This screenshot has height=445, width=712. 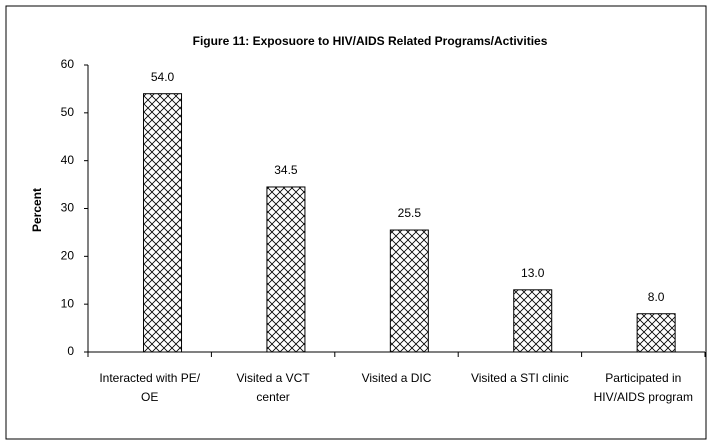 What do you see at coordinates (643, 387) in the screenshot?
I see `x-tick-label: Participated in HIV/AIDS program` at bounding box center [643, 387].